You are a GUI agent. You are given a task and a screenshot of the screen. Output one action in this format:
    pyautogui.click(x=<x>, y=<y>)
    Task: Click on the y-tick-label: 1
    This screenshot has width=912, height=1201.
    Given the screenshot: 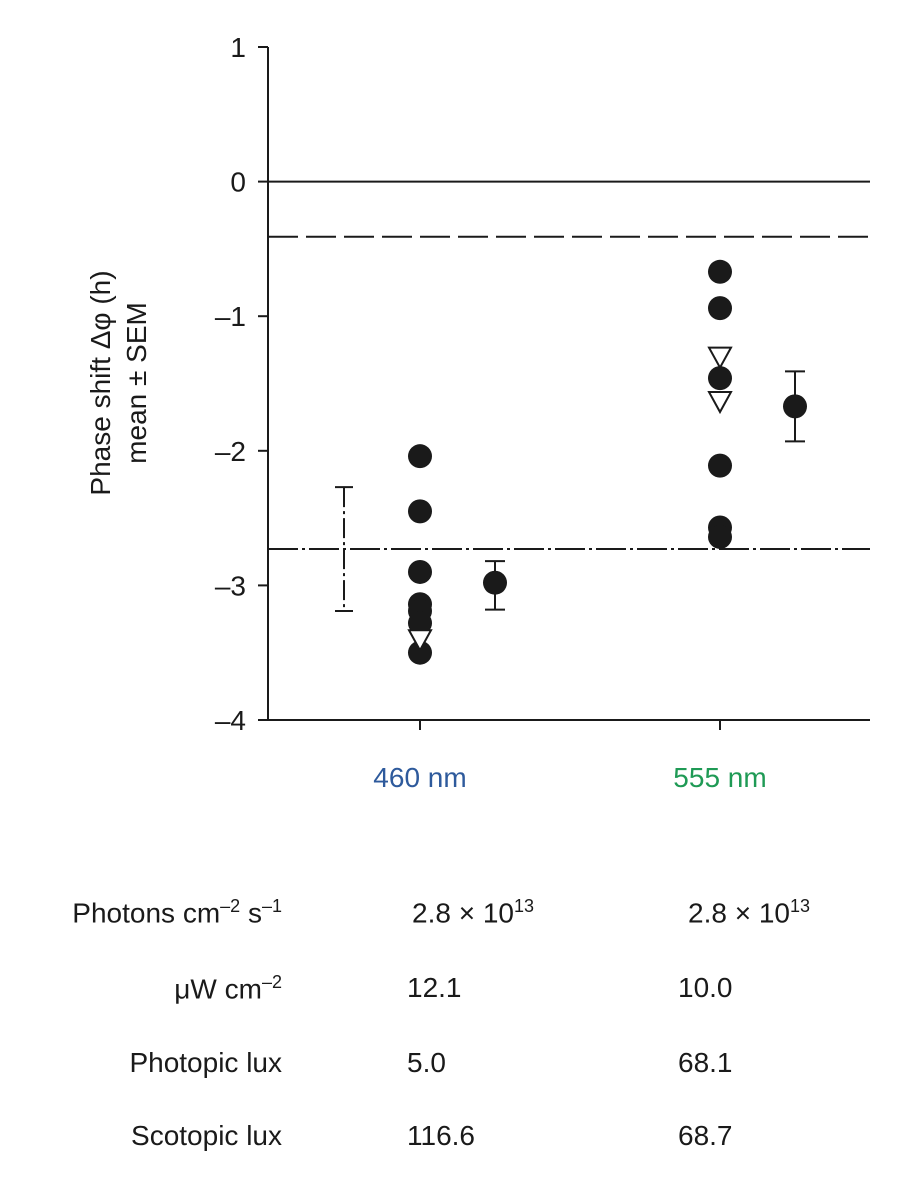 What is the action you would take?
    pyautogui.click(x=238, y=47)
    